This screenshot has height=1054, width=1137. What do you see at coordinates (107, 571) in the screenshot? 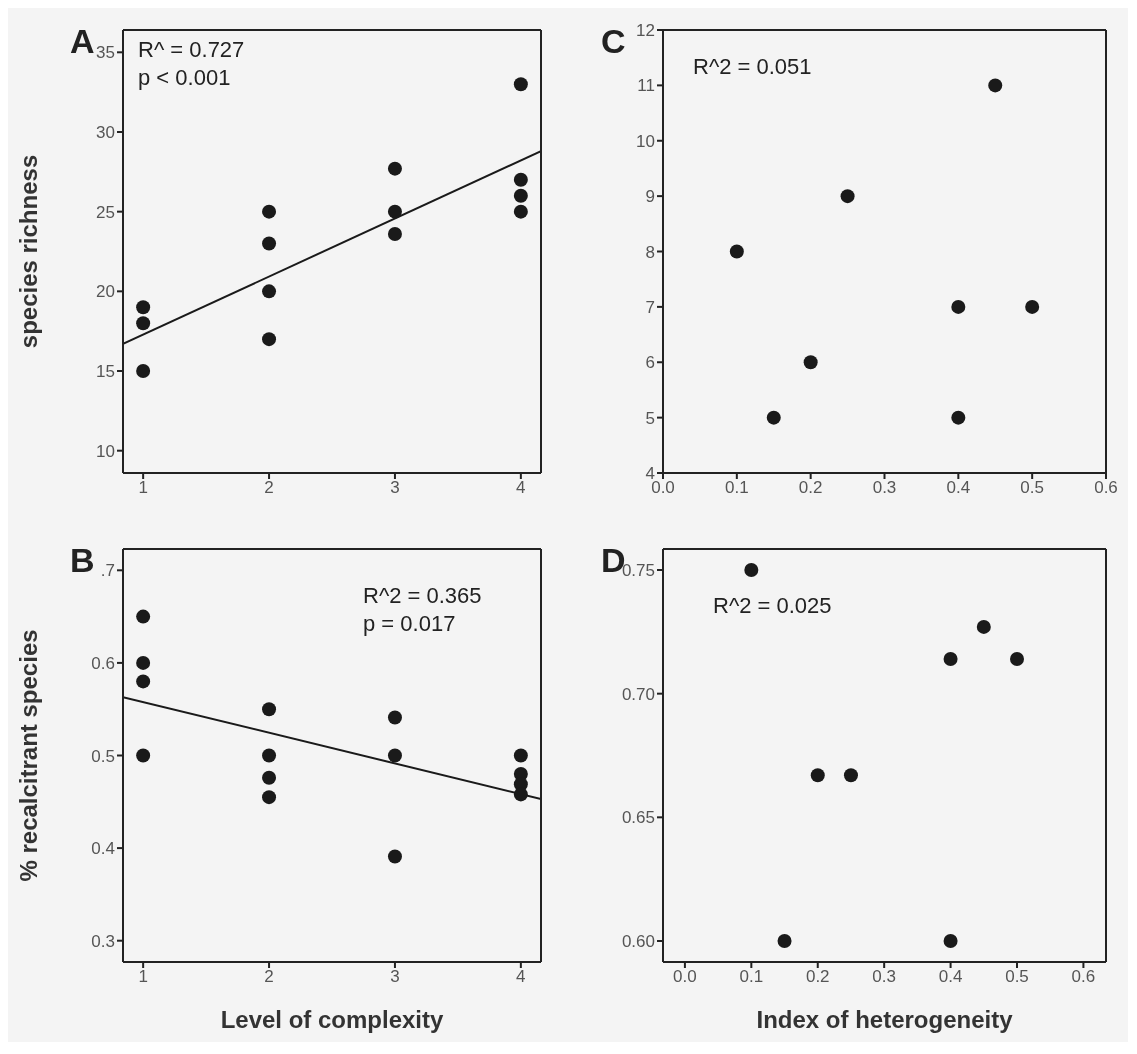
I see `y-tick-label: .7` at bounding box center [107, 571].